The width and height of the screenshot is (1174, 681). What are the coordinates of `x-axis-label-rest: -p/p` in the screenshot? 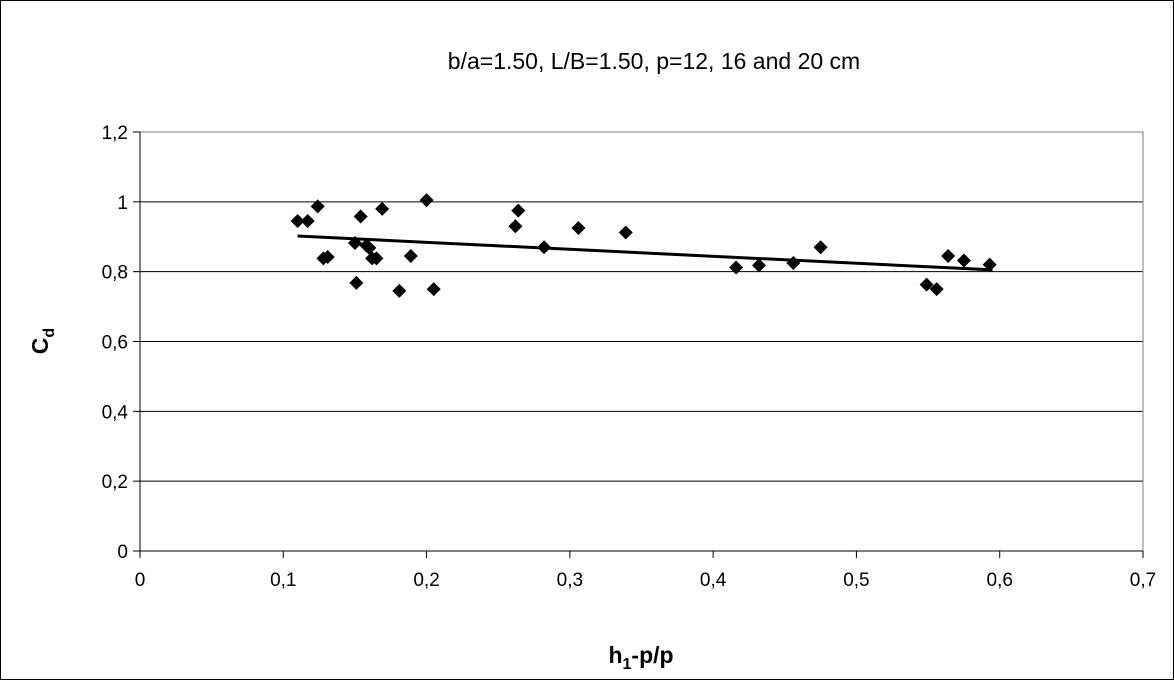 It's located at (652, 655).